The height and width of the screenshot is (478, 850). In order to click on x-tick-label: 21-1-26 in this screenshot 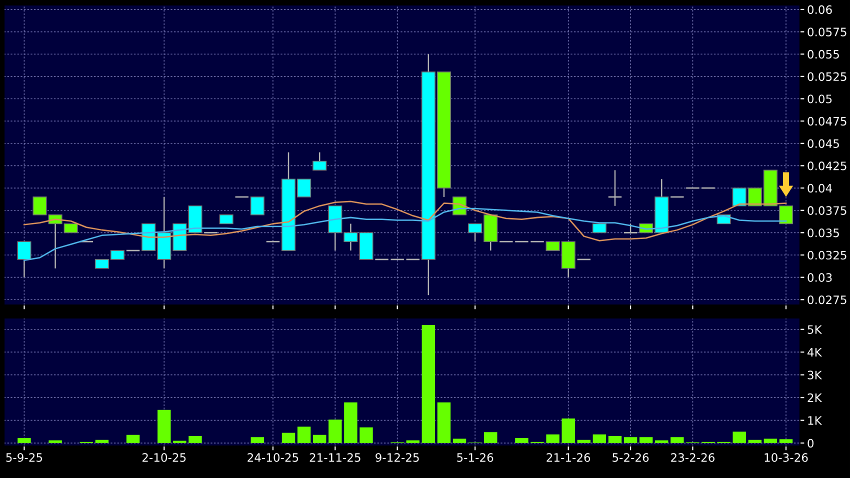, I will do `click(568, 457)`.